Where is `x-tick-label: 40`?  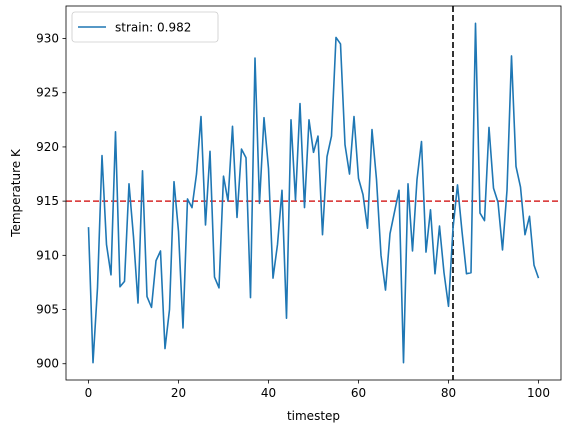 x-tick-label: 40 is located at coordinates (268, 393).